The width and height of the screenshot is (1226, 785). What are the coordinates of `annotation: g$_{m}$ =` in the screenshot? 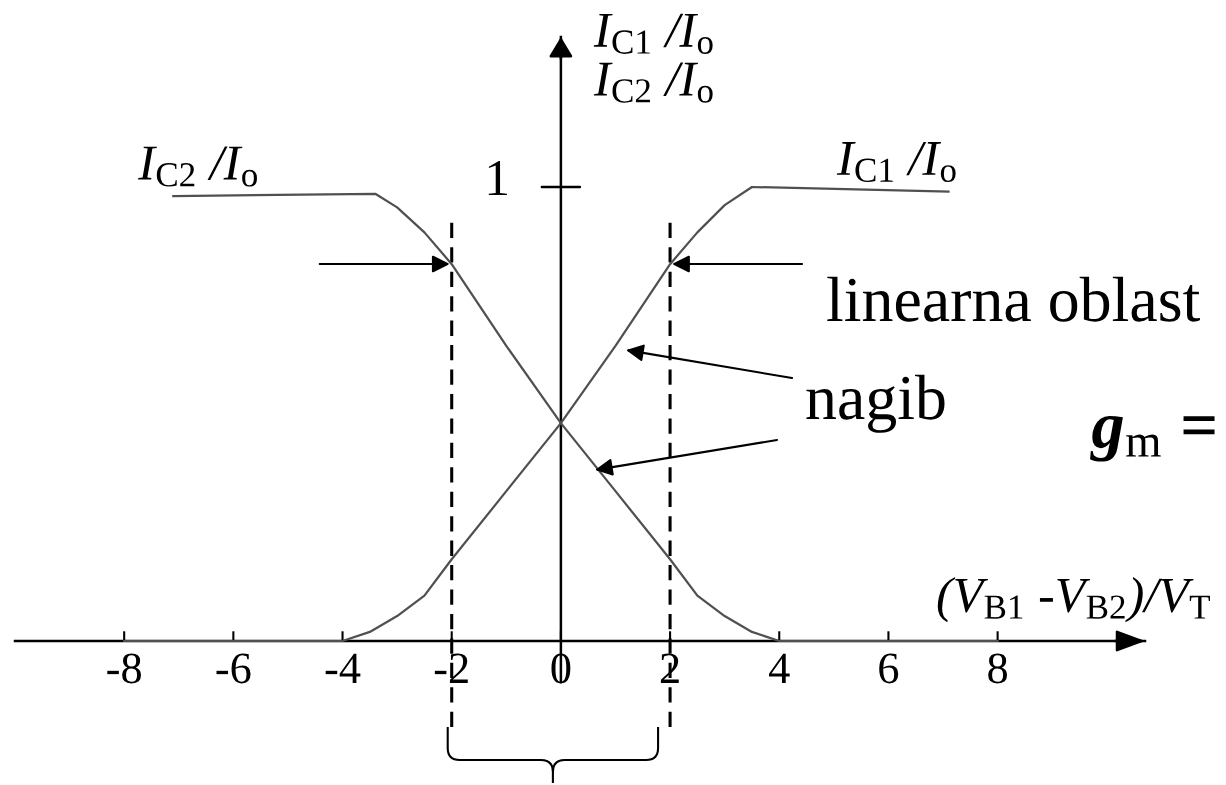 It's located at (1152, 439).